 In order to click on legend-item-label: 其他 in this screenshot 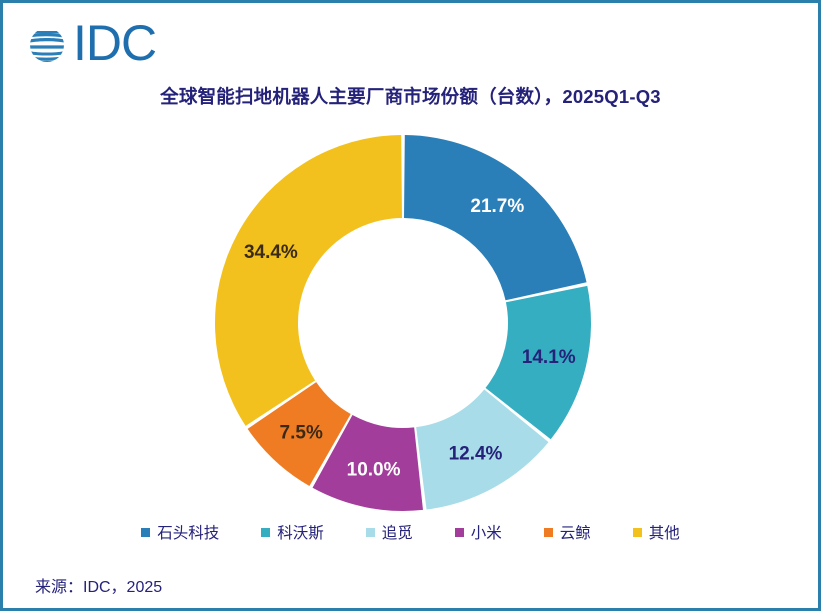, I will do `click(664, 533)`.